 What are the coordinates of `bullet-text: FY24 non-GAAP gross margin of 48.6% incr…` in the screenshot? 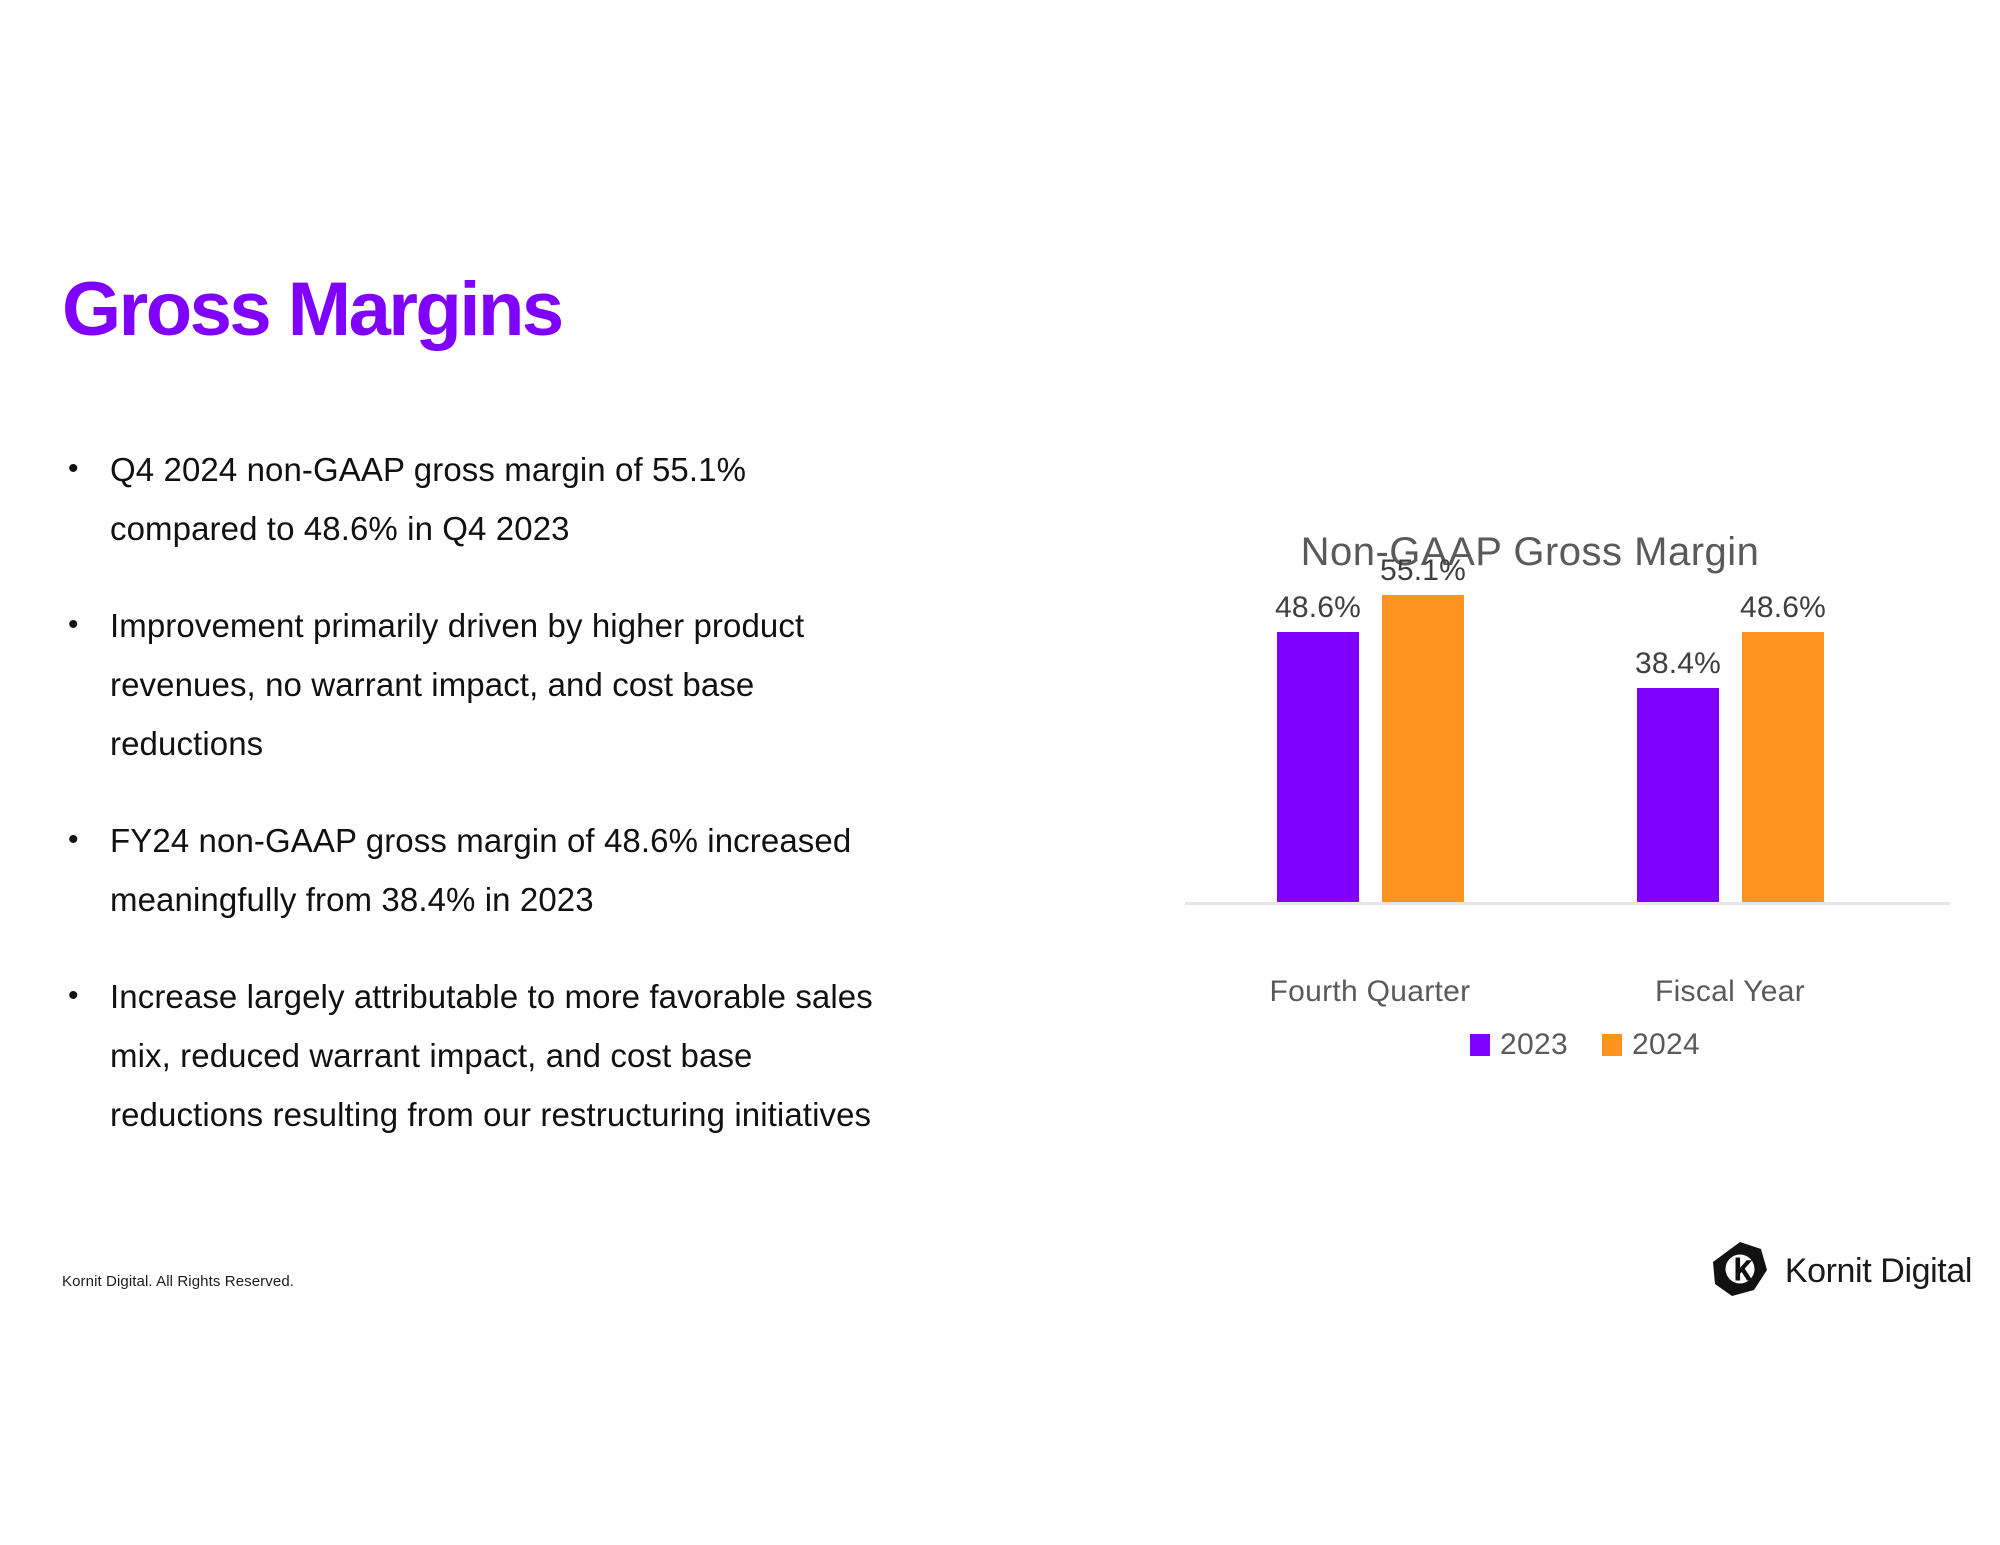 It's located at (481, 870).